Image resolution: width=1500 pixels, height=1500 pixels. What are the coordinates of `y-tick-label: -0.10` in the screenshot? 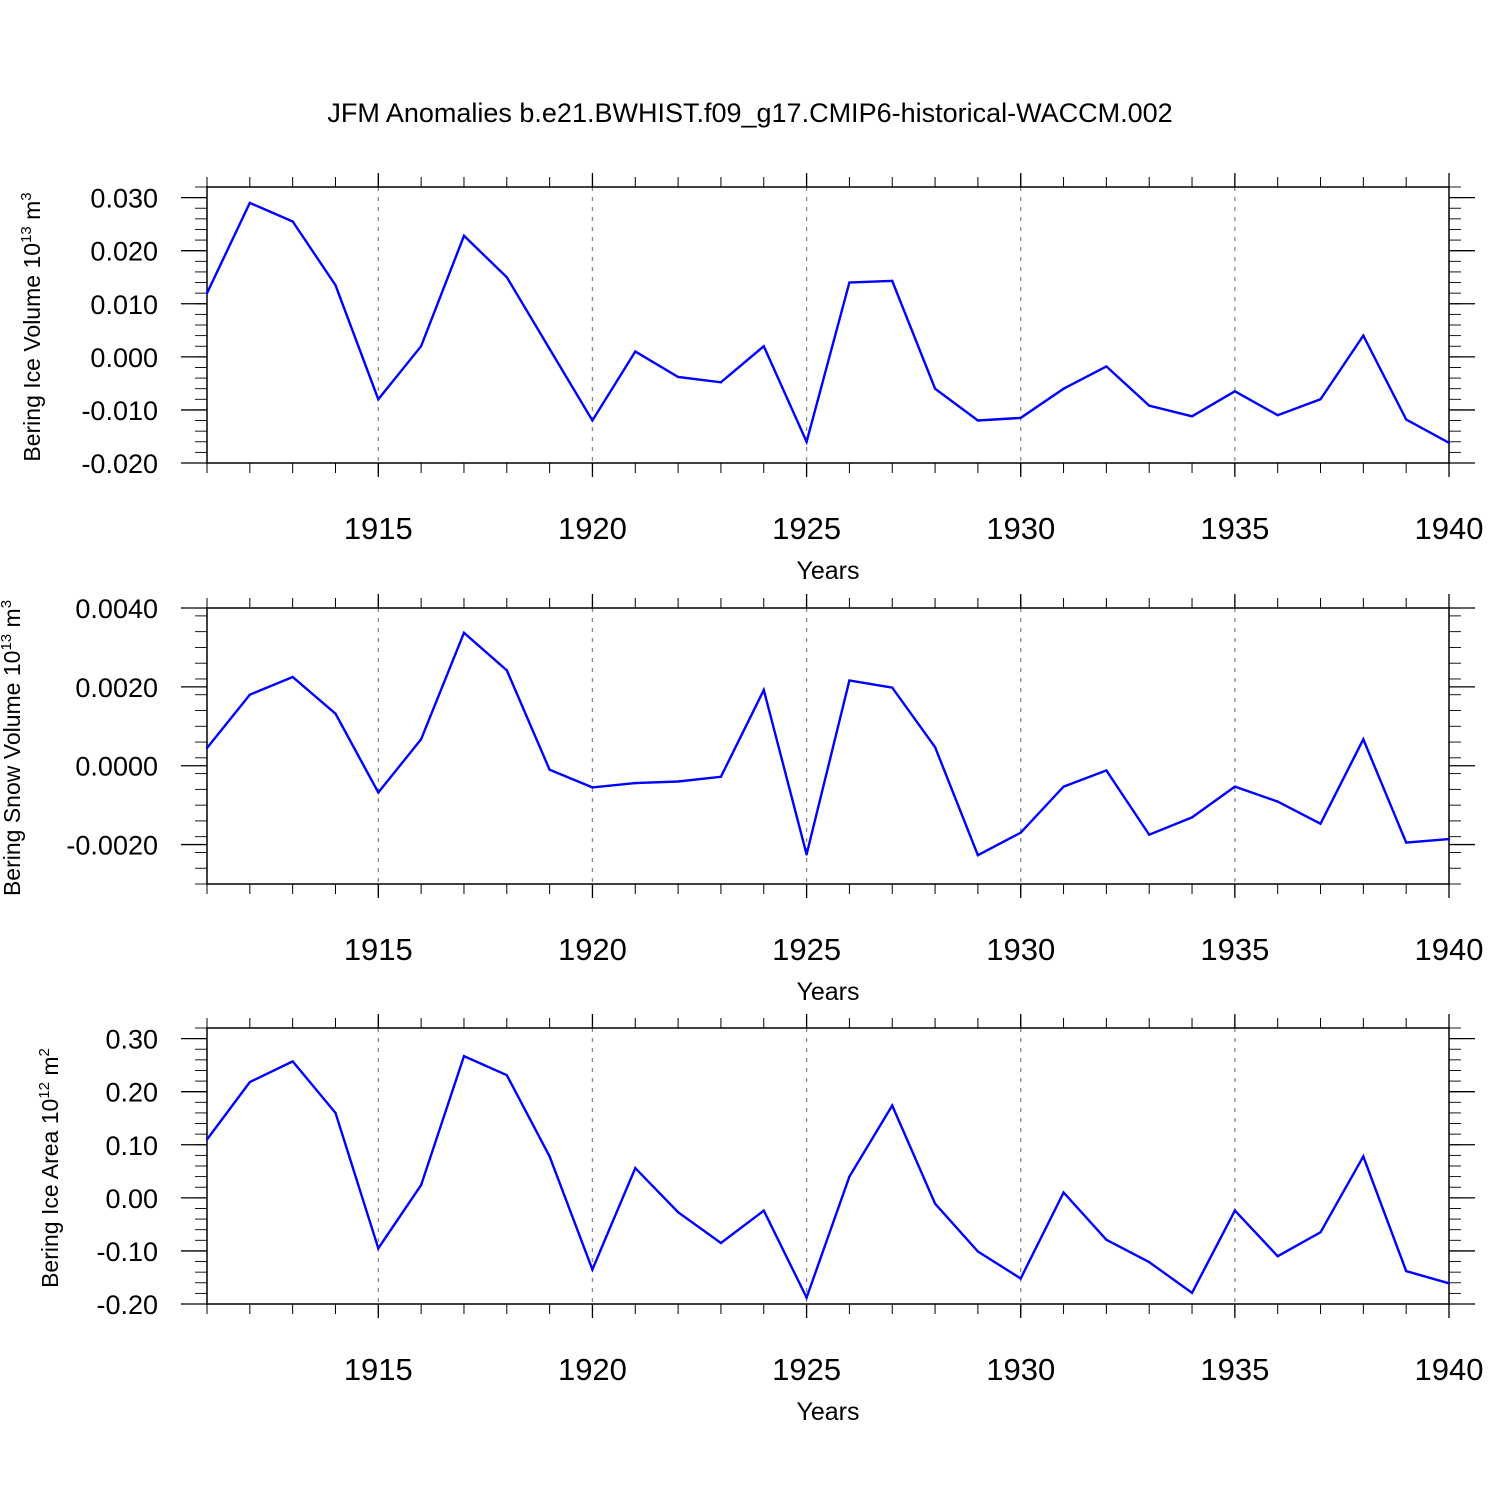 It's located at (127, 1252).